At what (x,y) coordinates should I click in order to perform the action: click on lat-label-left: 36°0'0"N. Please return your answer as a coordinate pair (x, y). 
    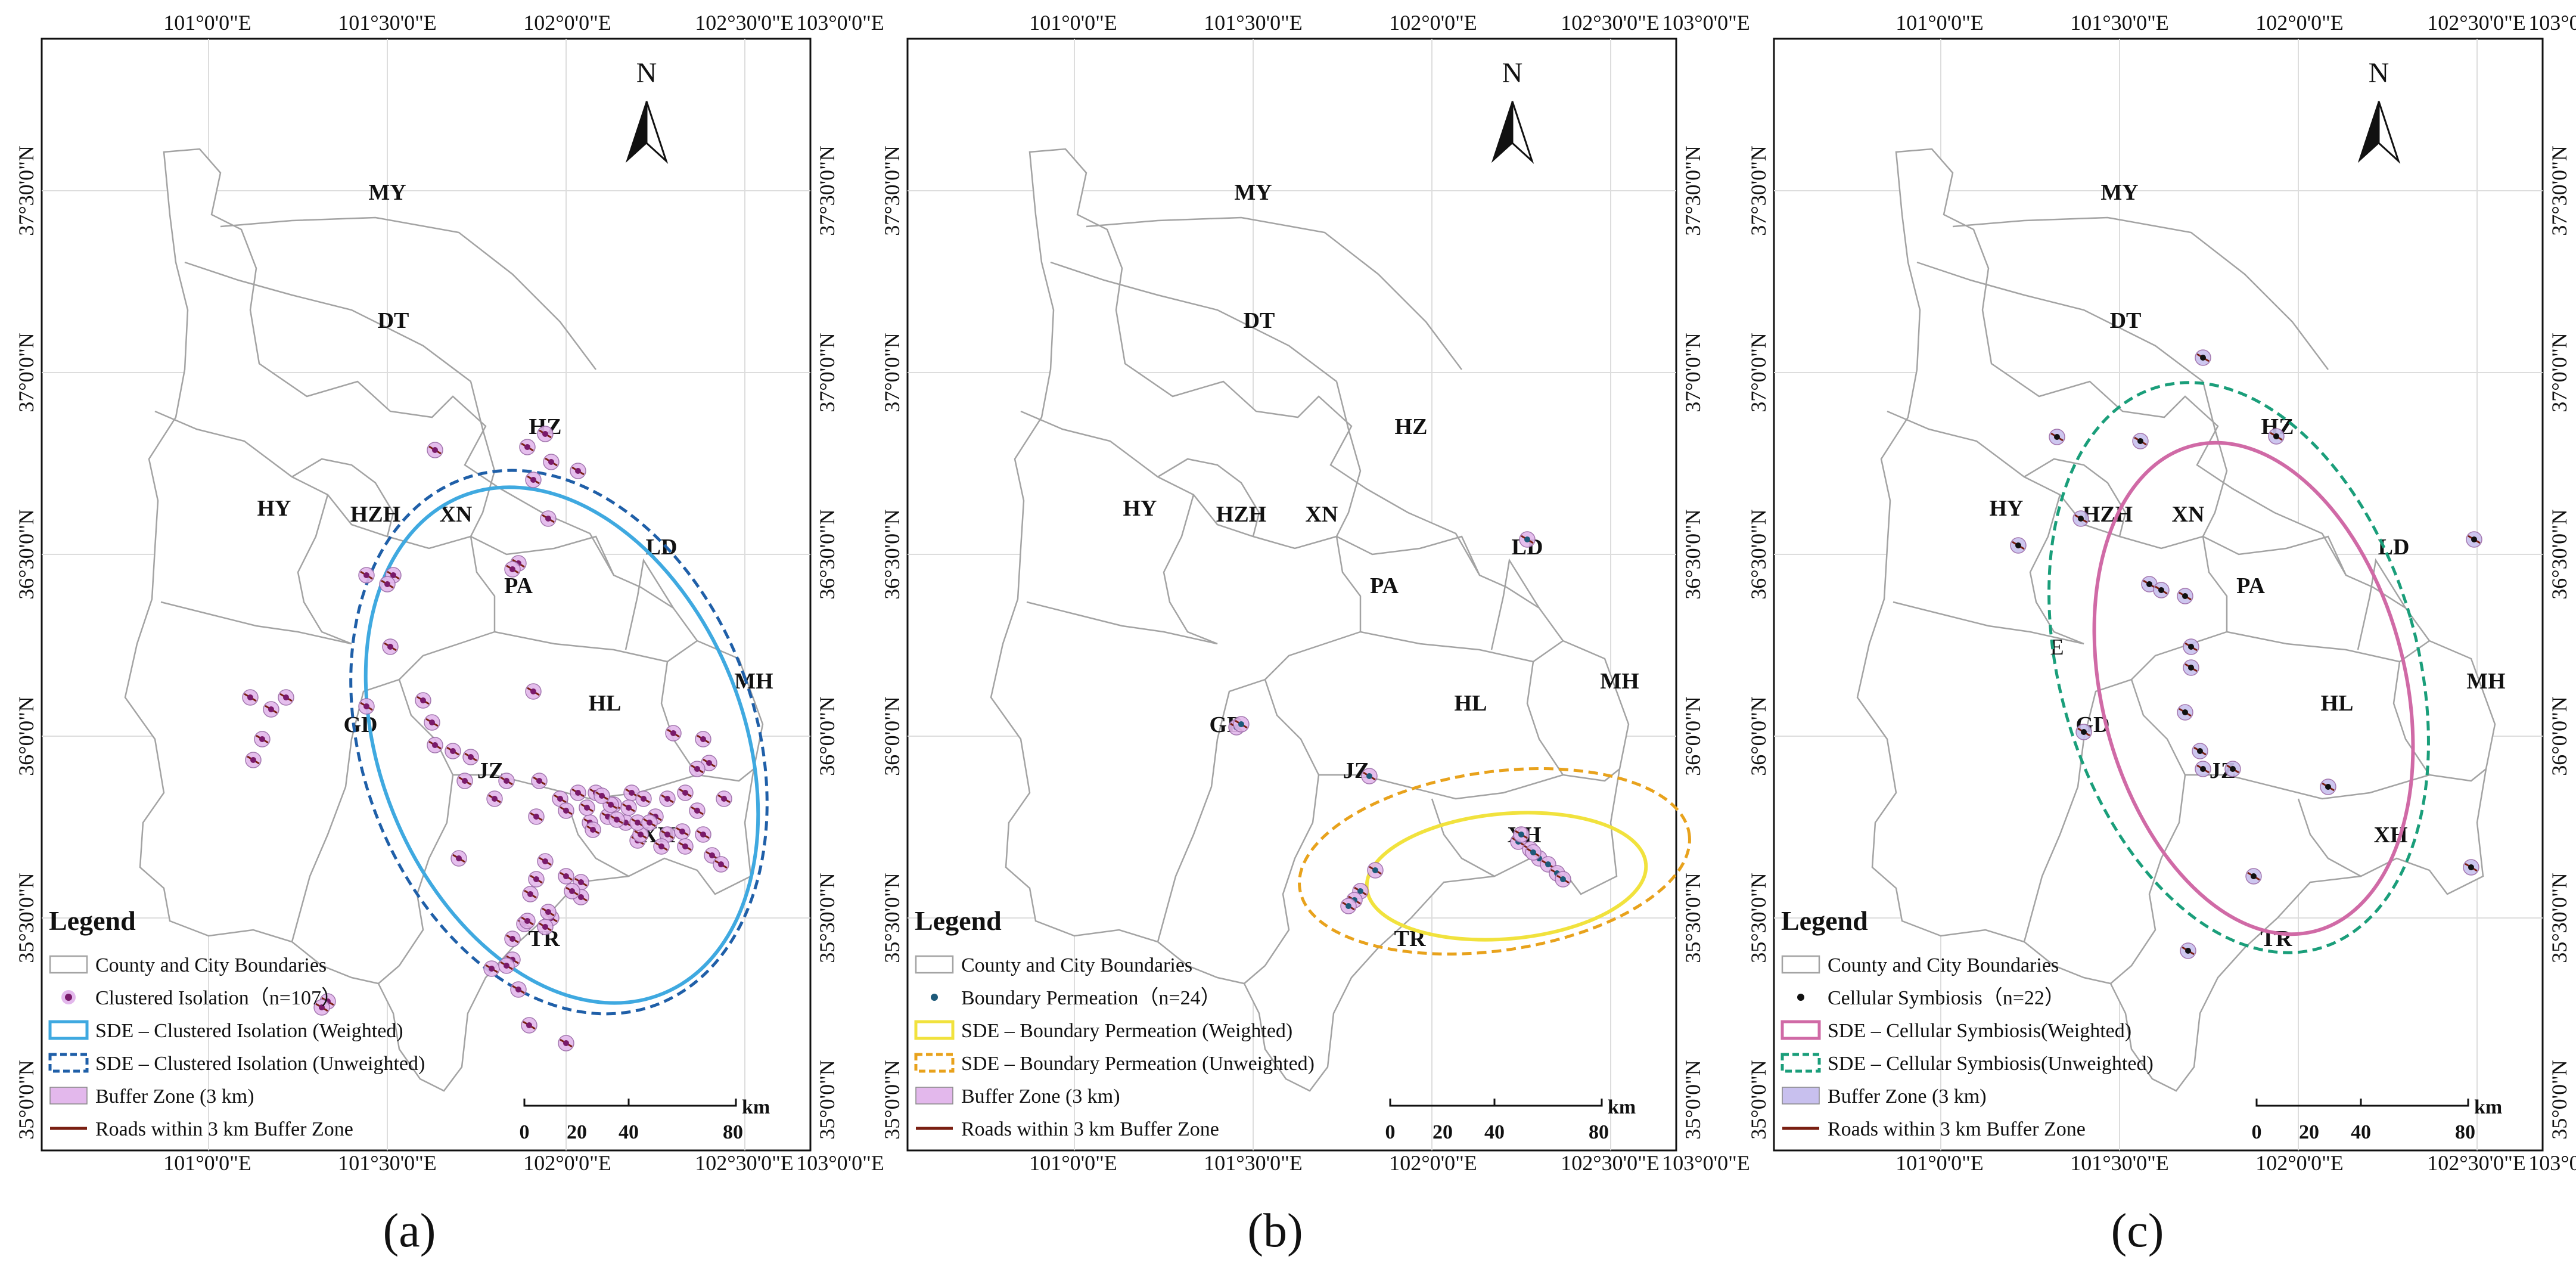
    Looking at the image, I should click on (892, 736).